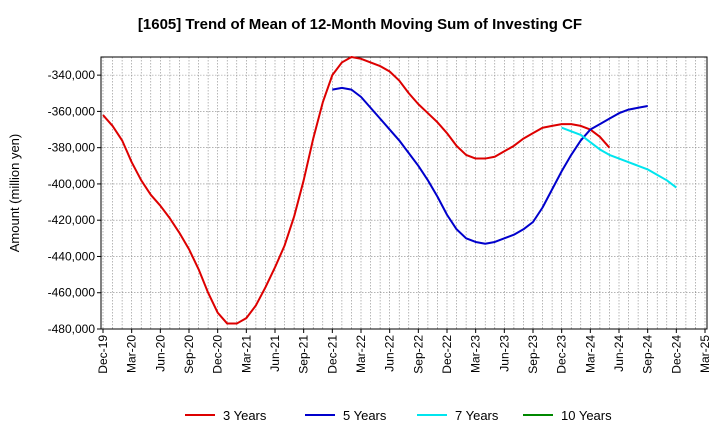  What do you see at coordinates (562, 354) in the screenshot?
I see `x-tick-label: Dec-23` at bounding box center [562, 354].